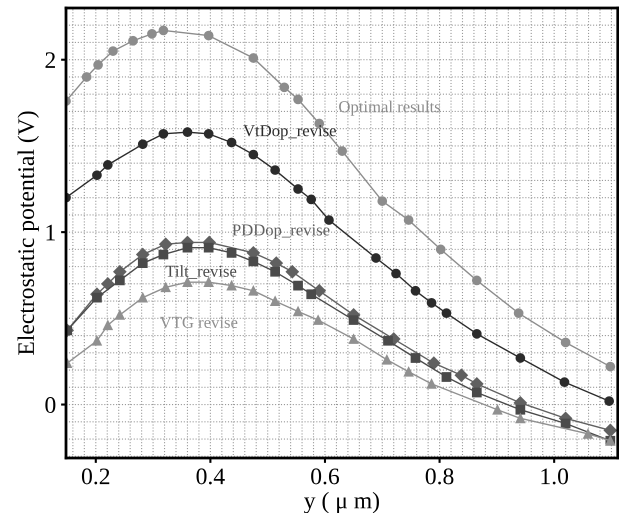 The width and height of the screenshot is (619, 513). Describe the element at coordinates (554, 476) in the screenshot. I see `x-tick-label: 1.0` at that location.